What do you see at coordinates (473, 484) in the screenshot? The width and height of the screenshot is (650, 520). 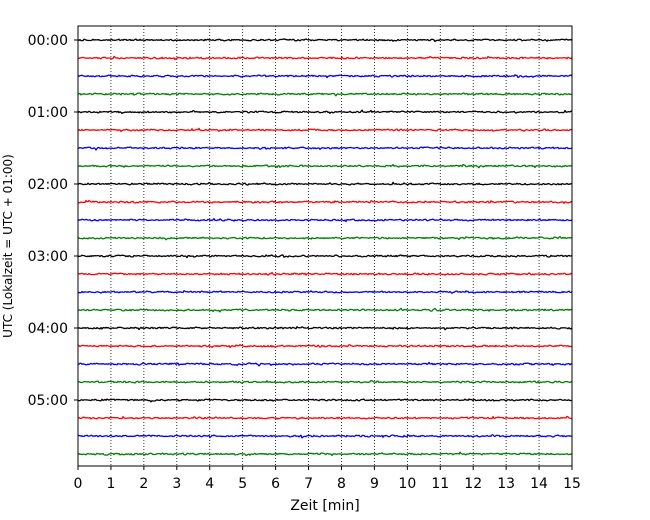 I see `x-tick-label: 12` at bounding box center [473, 484].